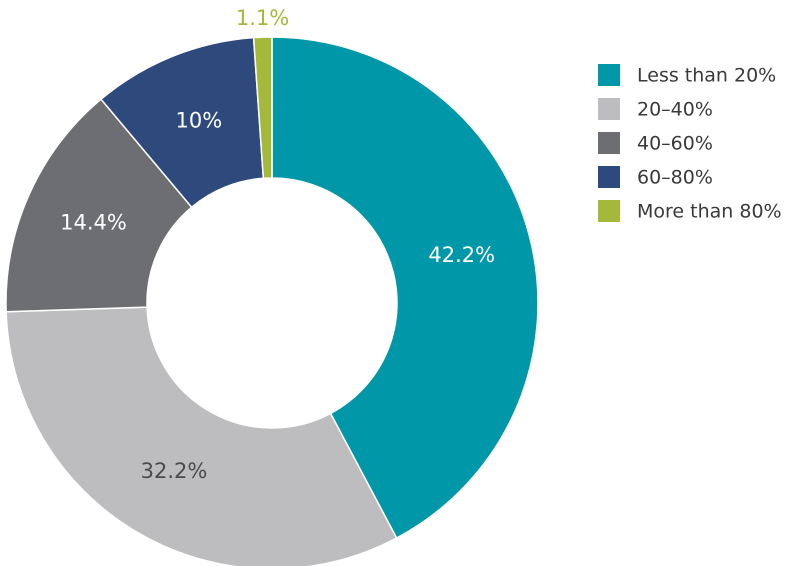 The width and height of the screenshot is (808, 566). What do you see at coordinates (174, 471) in the screenshot?
I see `data-label: 32.2%` at bounding box center [174, 471].